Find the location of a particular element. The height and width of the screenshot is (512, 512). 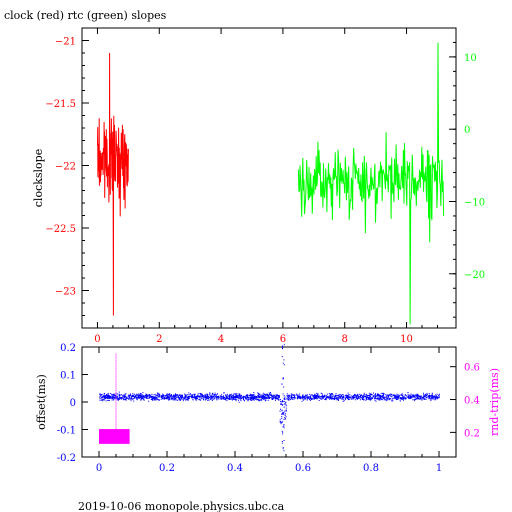

top-x-tick-label: 6 is located at coordinates (283, 339).